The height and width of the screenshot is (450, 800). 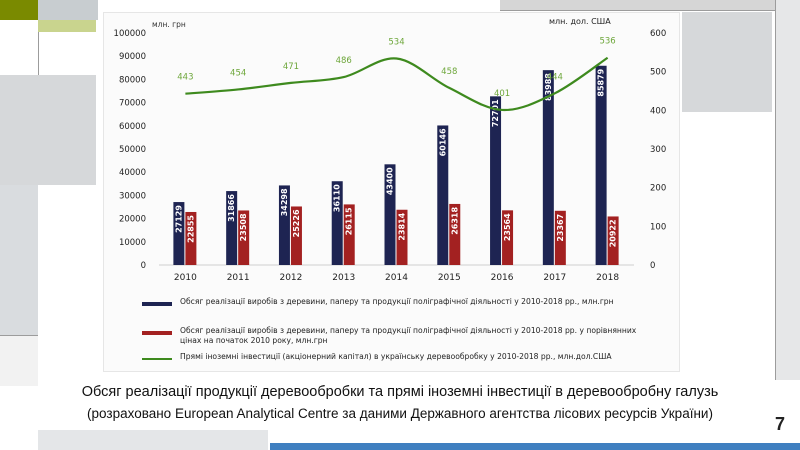 I want to click on bar-data-label: 22855, so click(x=190, y=229).